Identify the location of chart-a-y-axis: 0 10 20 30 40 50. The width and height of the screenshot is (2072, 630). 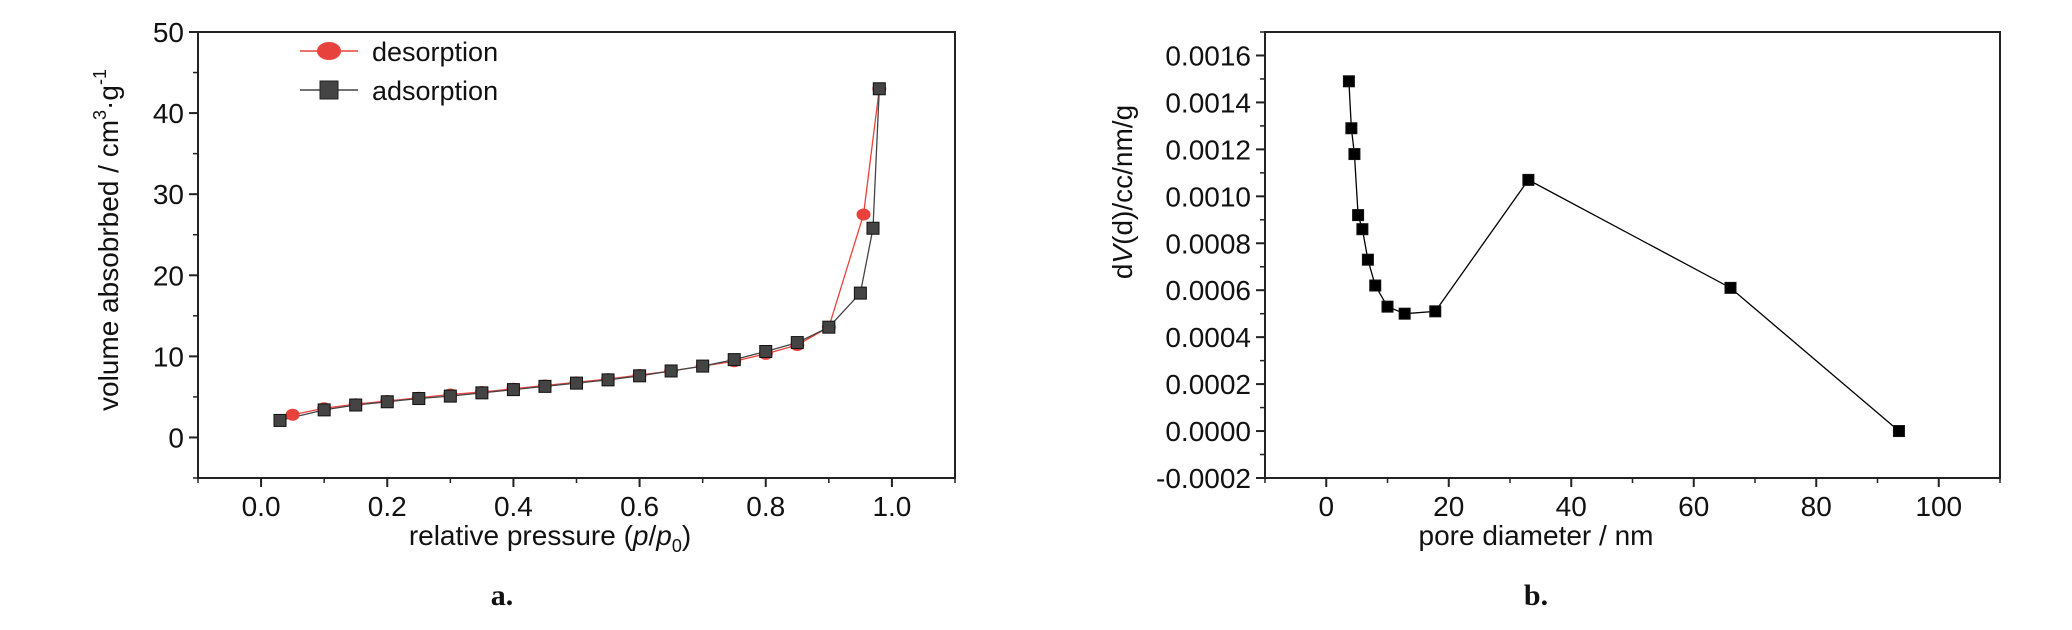
(175, 248).